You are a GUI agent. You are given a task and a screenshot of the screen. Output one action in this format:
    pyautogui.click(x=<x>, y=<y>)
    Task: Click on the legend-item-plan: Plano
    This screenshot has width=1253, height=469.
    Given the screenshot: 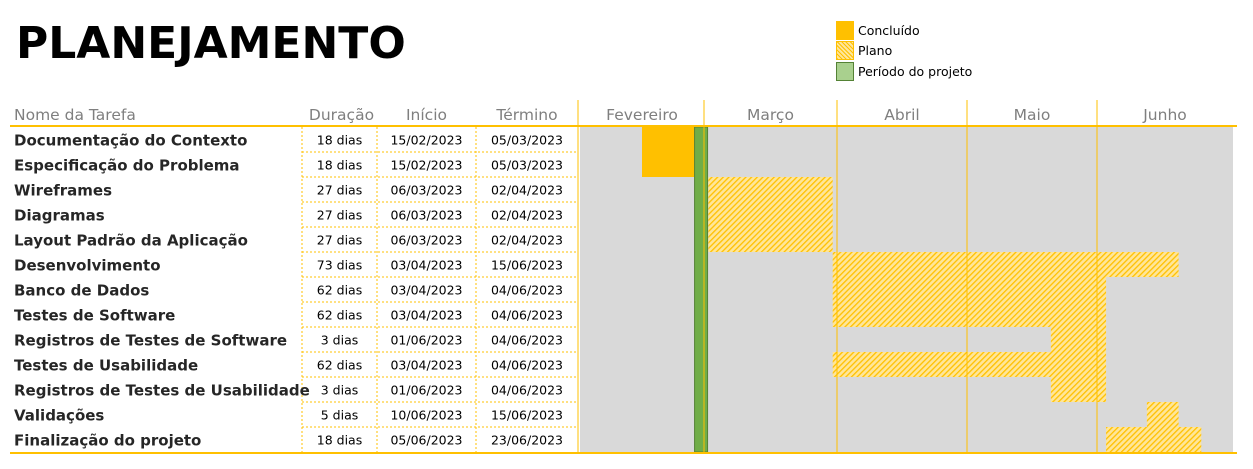 What is the action you would take?
    pyautogui.click(x=864, y=50)
    